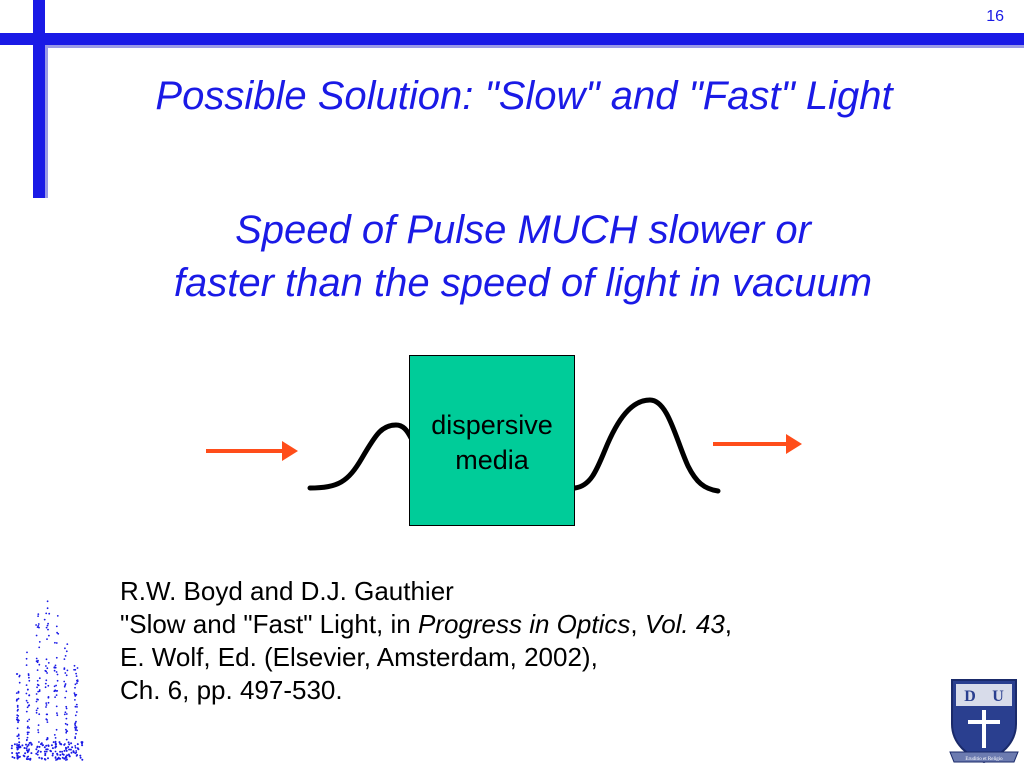 This screenshot has width=1024, height=768. I want to click on reference-title: "Slow and "Fast" Light, in, so click(269, 624).